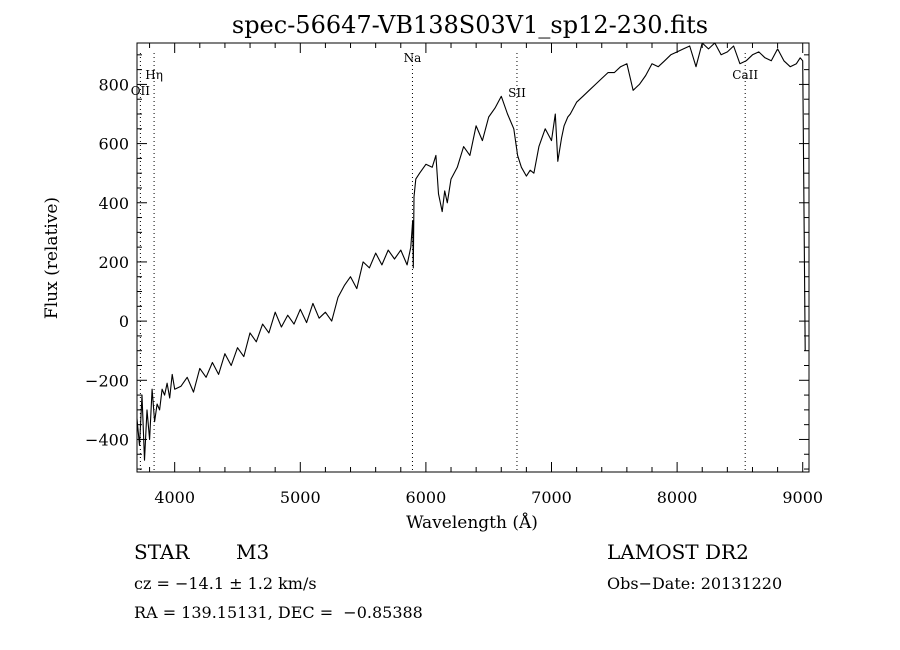 This screenshot has height=650, width=900. I want to click on observation-date: Obs−Date: 20131220, so click(695, 583).